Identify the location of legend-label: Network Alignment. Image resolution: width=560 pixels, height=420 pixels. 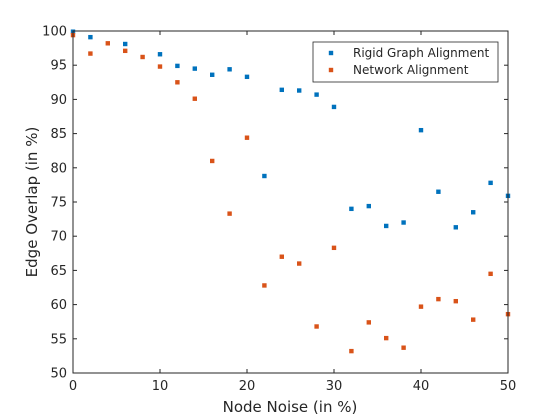
(411, 70).